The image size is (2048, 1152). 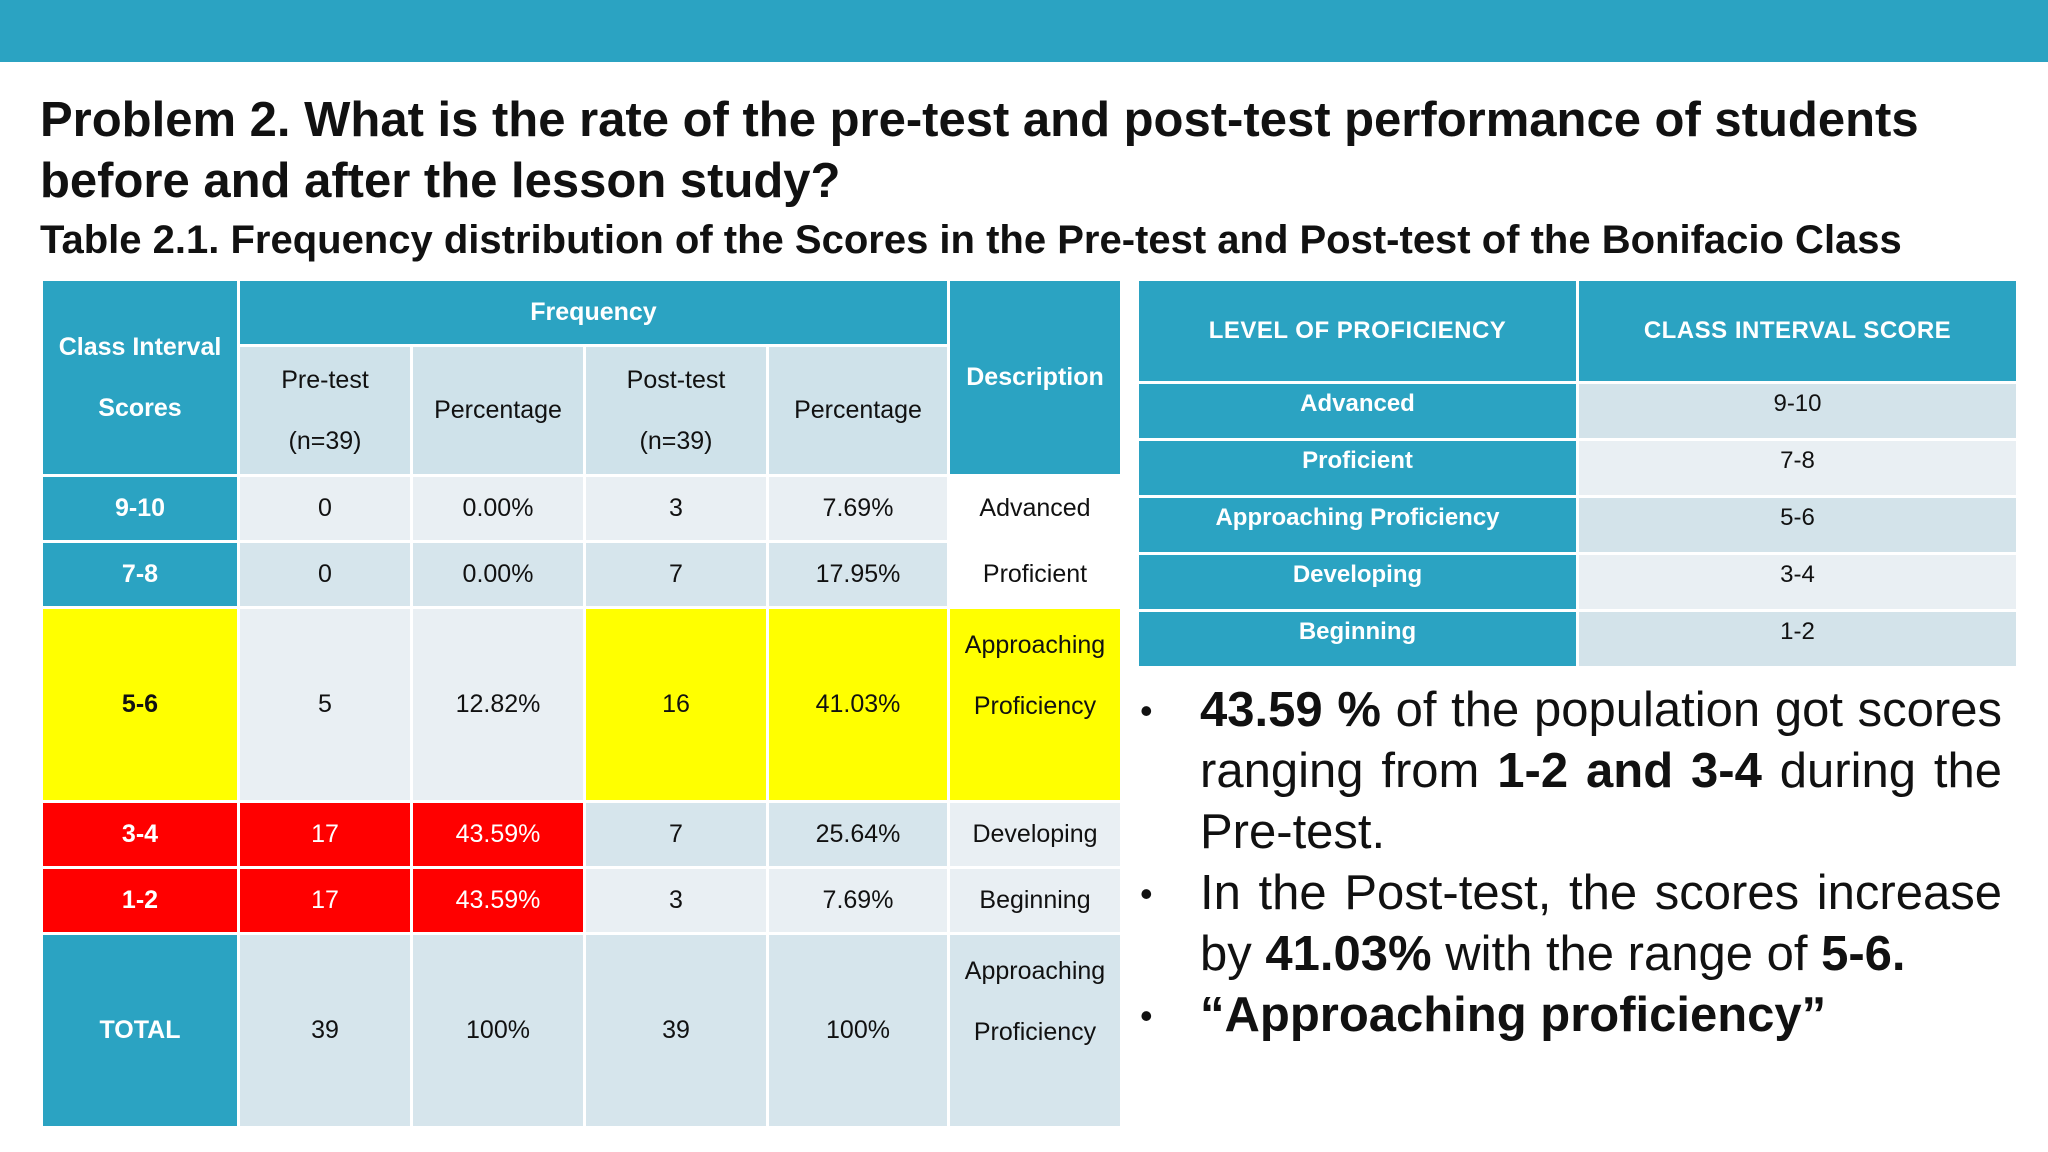 What do you see at coordinates (140, 834) in the screenshot?
I see `interval-cell: 3-4` at bounding box center [140, 834].